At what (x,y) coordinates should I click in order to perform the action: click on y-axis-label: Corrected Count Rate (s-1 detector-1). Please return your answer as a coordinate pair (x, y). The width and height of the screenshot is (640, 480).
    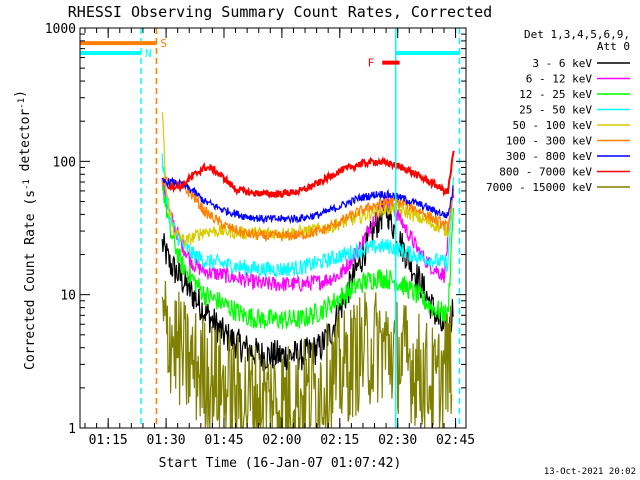
    Looking at the image, I should click on (25, 230).